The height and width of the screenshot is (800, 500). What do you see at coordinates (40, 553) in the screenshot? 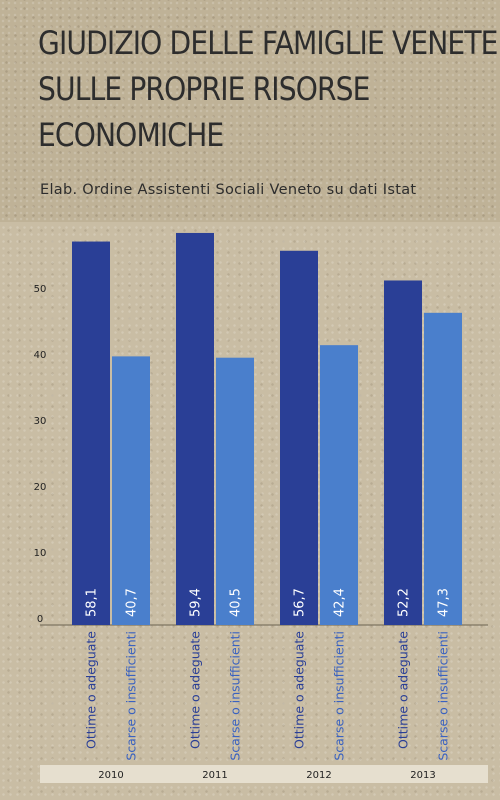
I see `y-tick-label: 10` at bounding box center [40, 553].